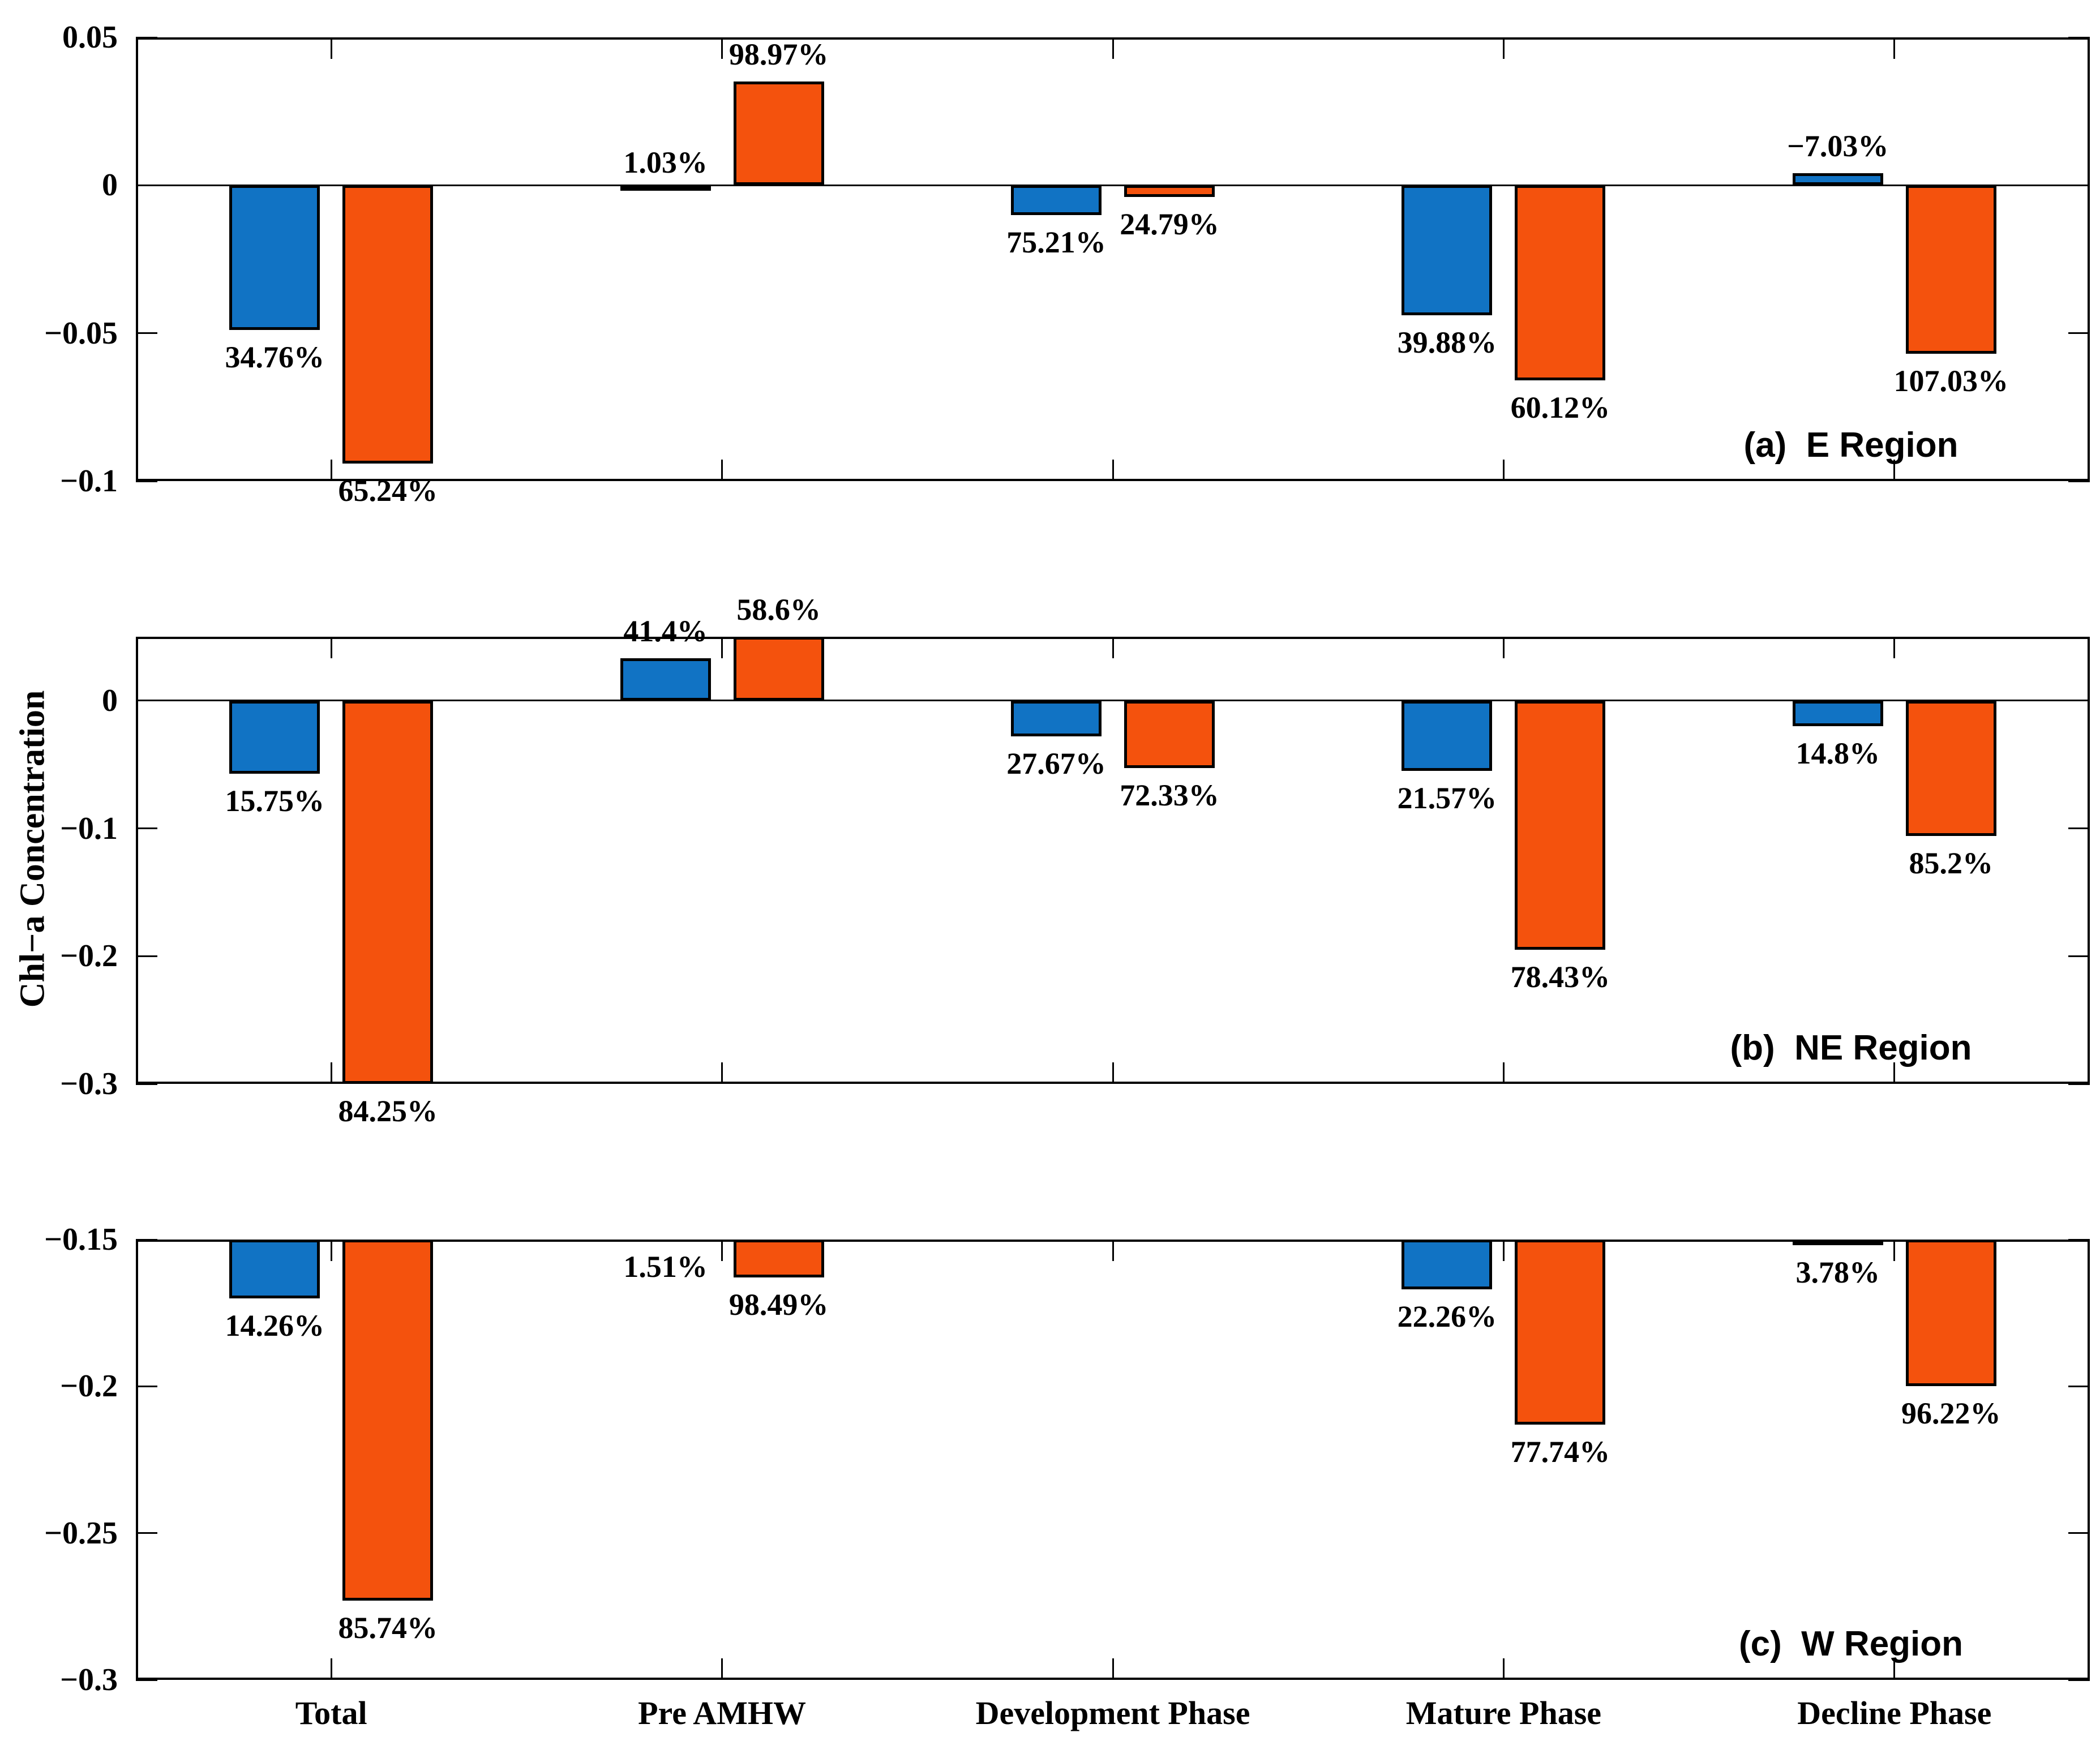  Describe the element at coordinates (1560, 825) in the screenshot. I see `bar-b-mature-phase-orange` at that location.